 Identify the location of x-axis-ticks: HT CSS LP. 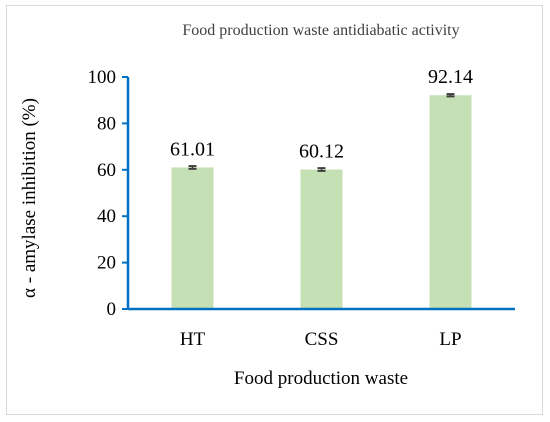
(321, 339).